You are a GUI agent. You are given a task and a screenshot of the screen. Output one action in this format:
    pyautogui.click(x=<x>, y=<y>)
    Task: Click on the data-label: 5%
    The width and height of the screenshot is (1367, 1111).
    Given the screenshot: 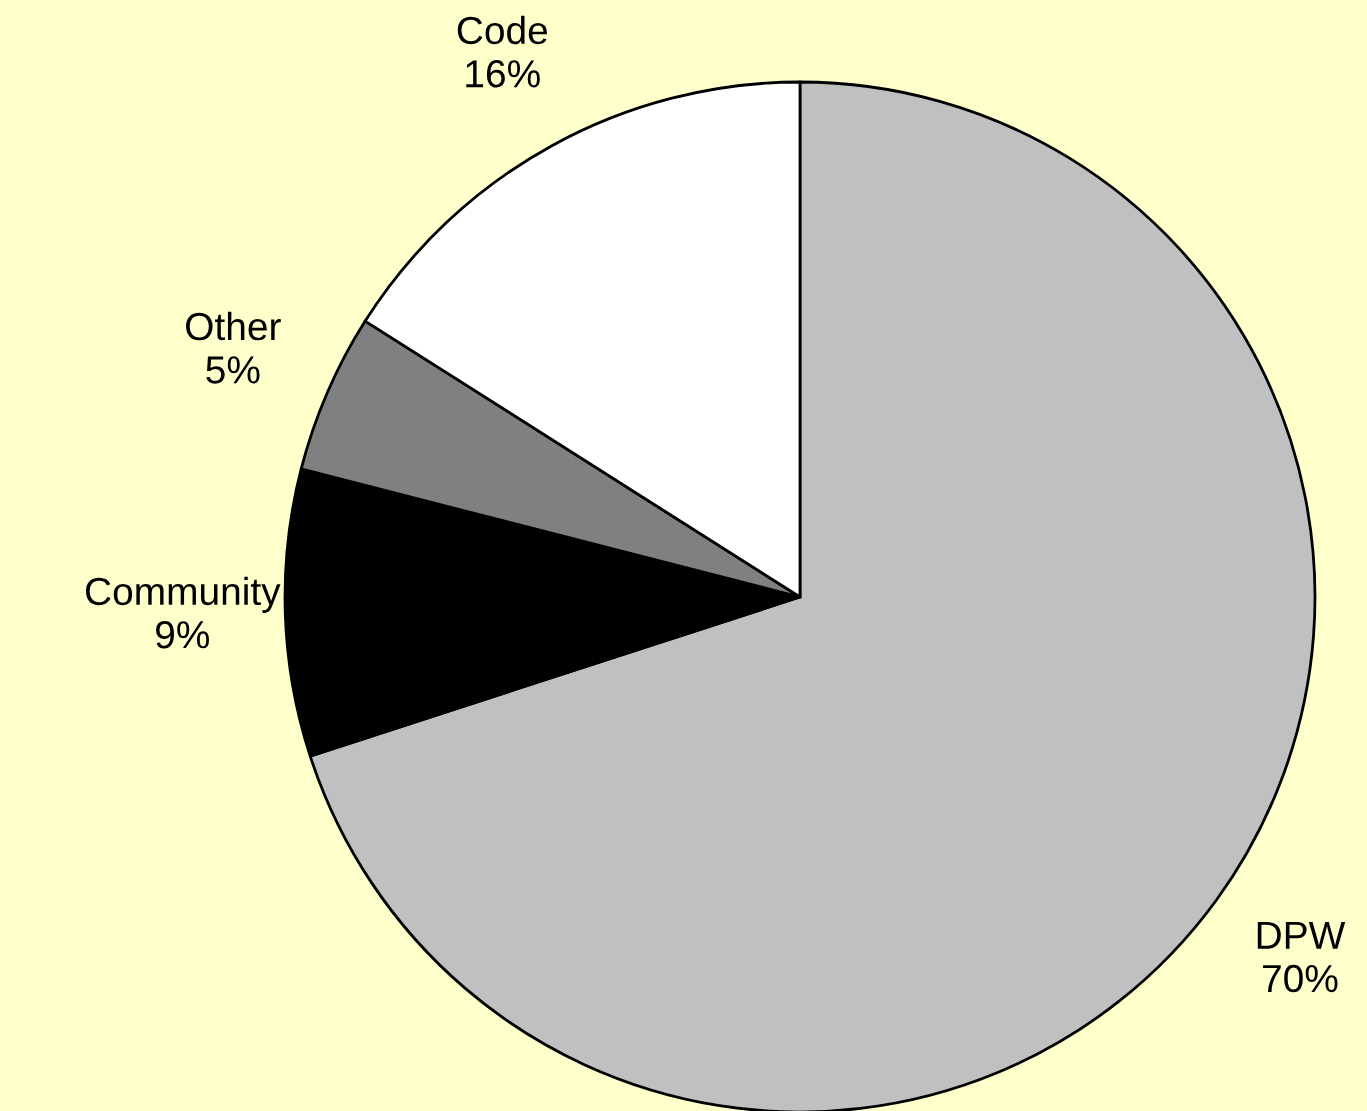 What is the action you would take?
    pyautogui.click(x=233, y=370)
    